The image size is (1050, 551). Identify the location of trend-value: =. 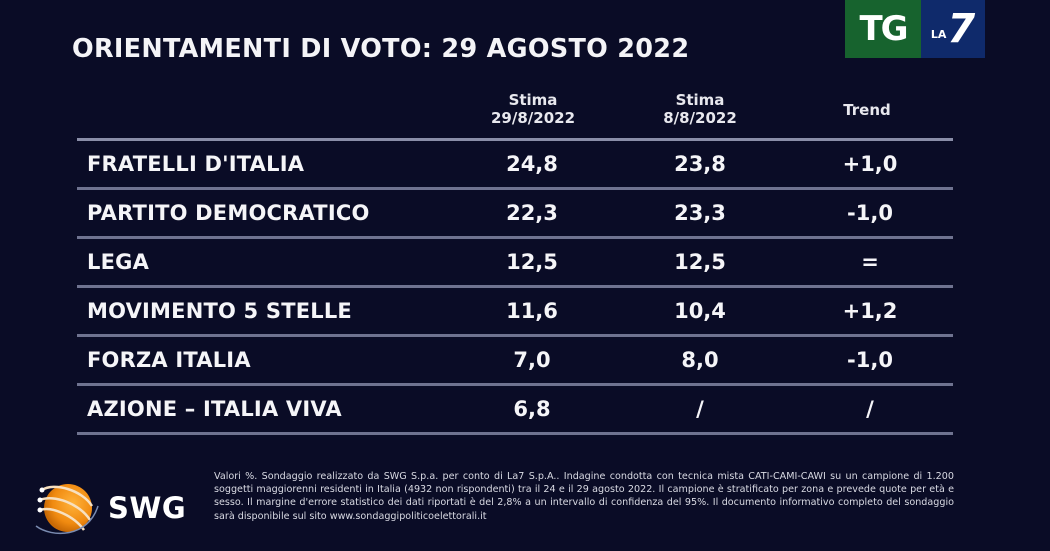
(870, 262).